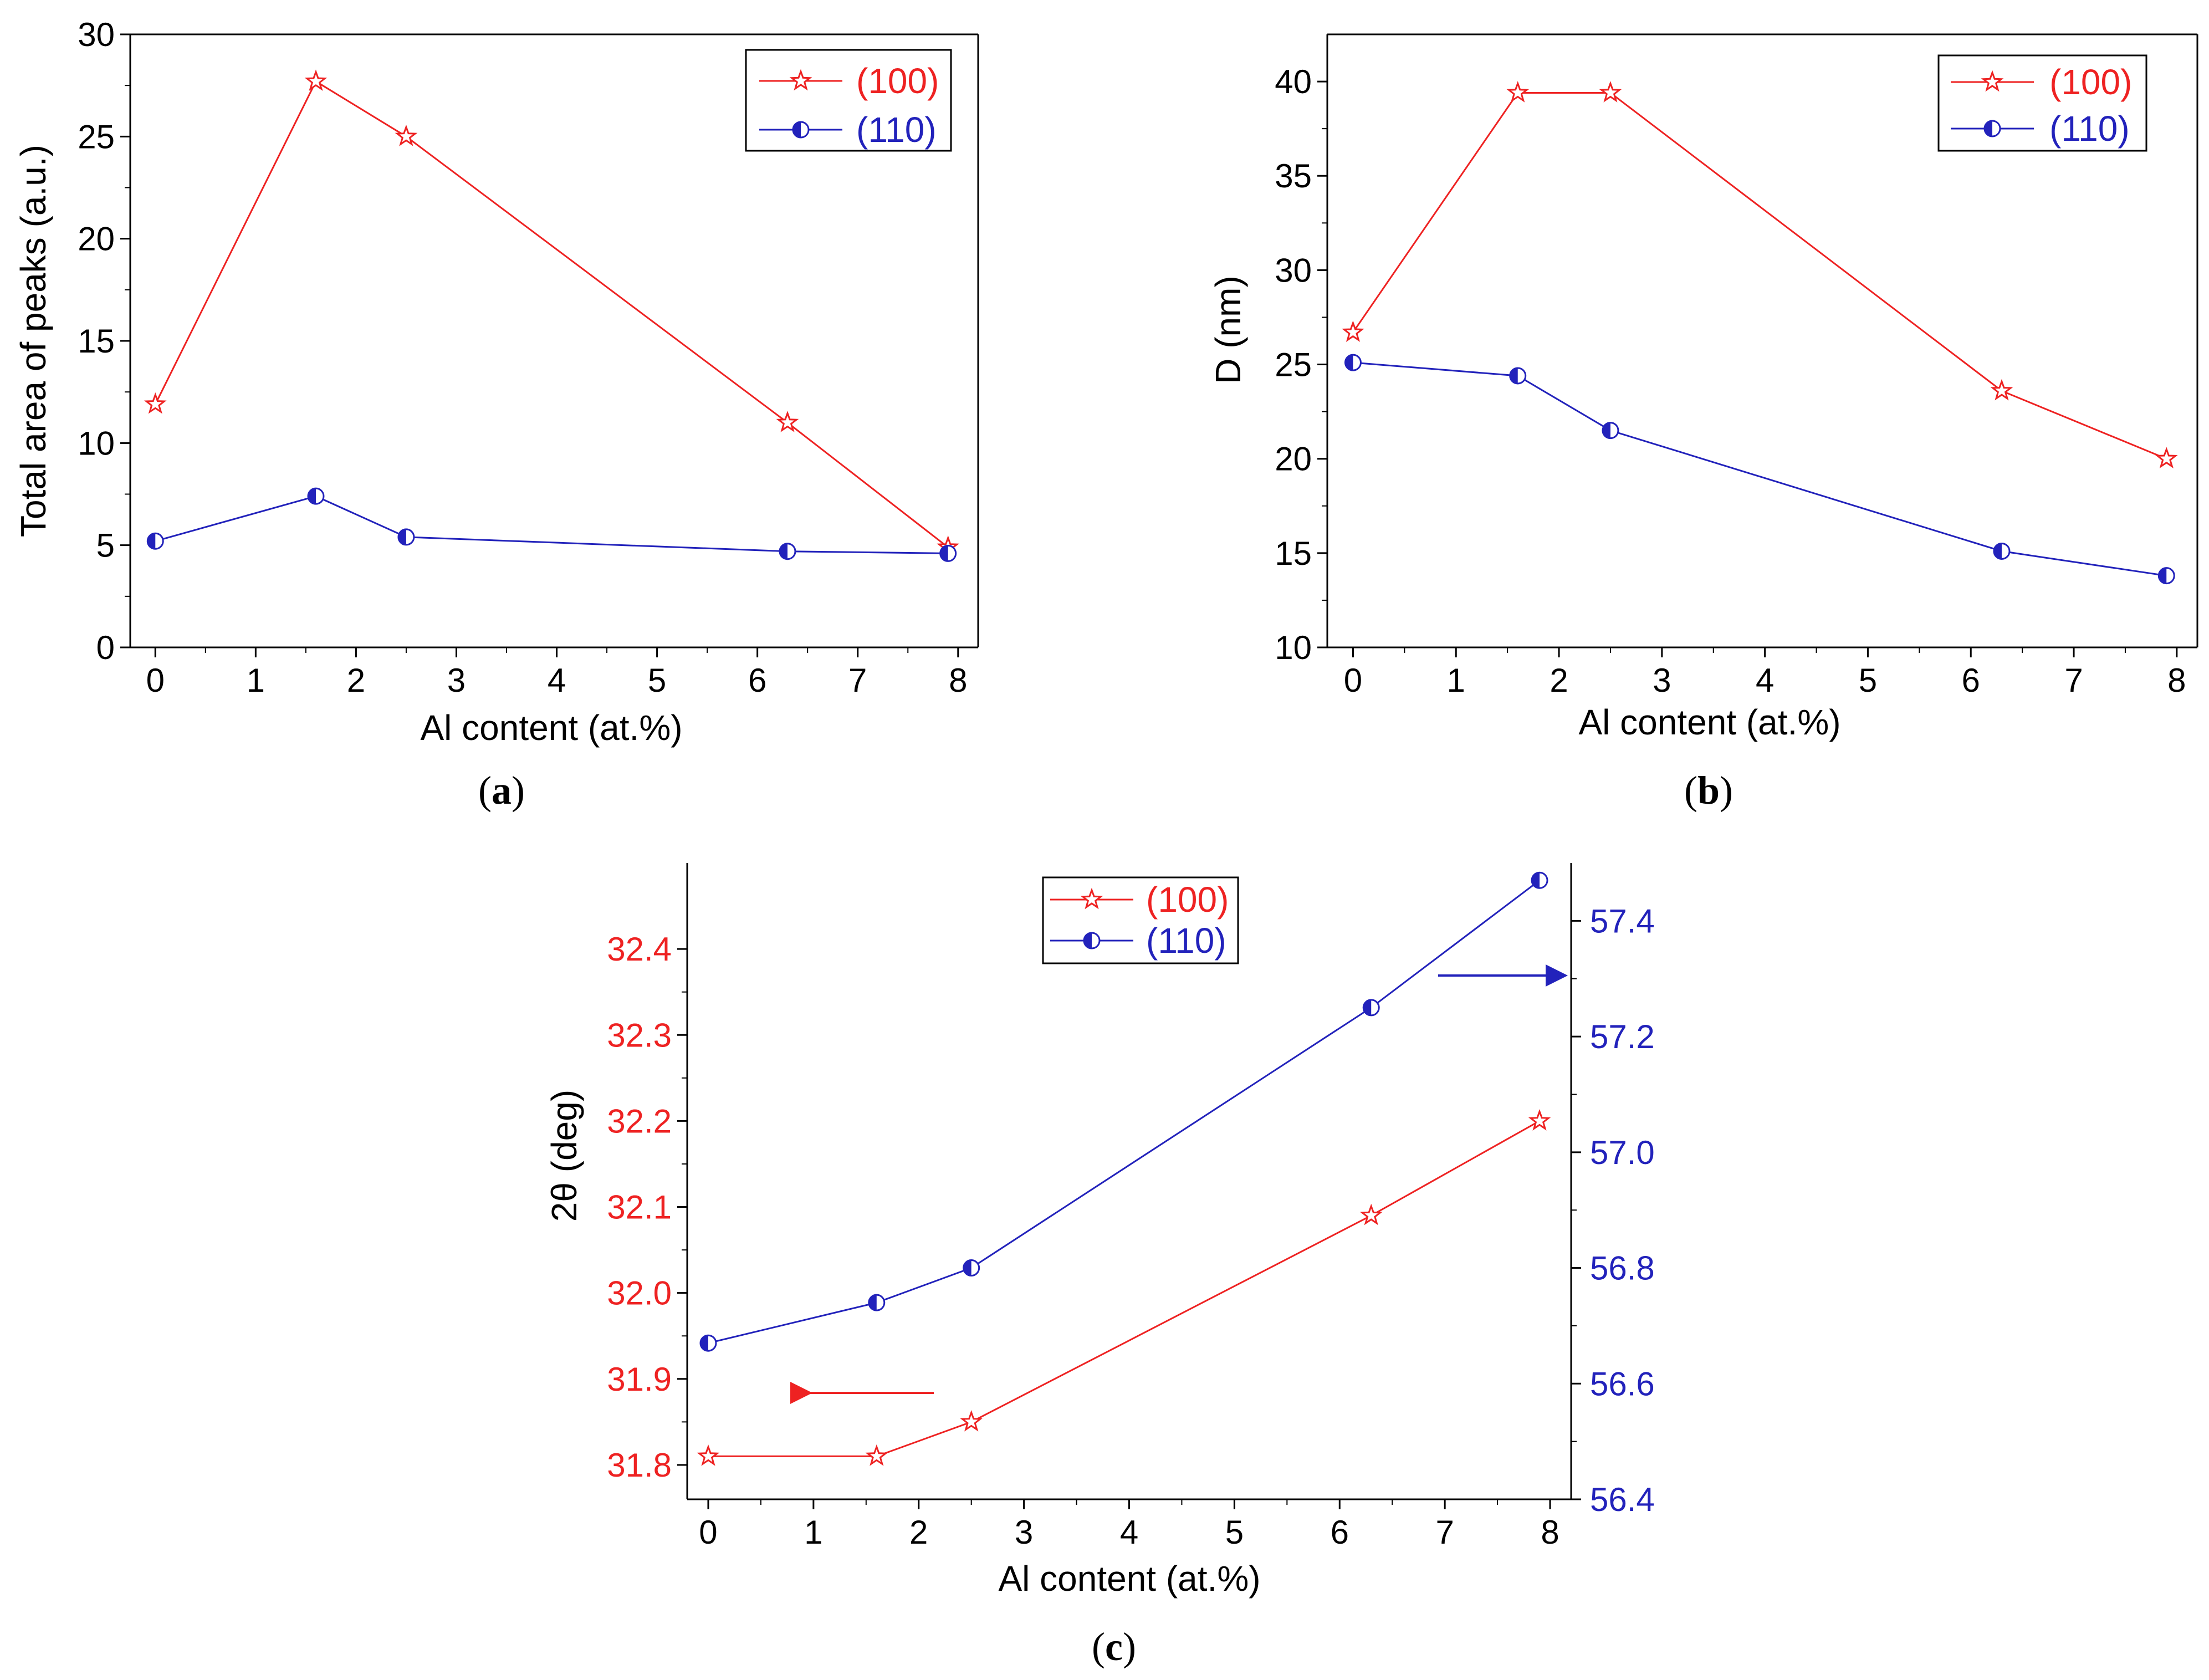 This screenshot has height=1680, width=2209. Describe the element at coordinates (551, 313) in the screenshot. I see `series-100-a` at that location.